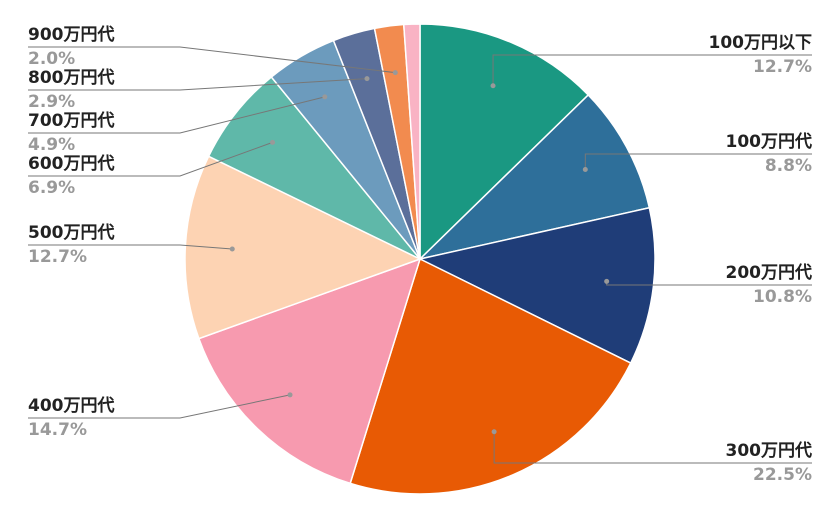  What do you see at coordinates (51, 102) in the screenshot?
I see `slice-value-label: 2.9%` at bounding box center [51, 102].